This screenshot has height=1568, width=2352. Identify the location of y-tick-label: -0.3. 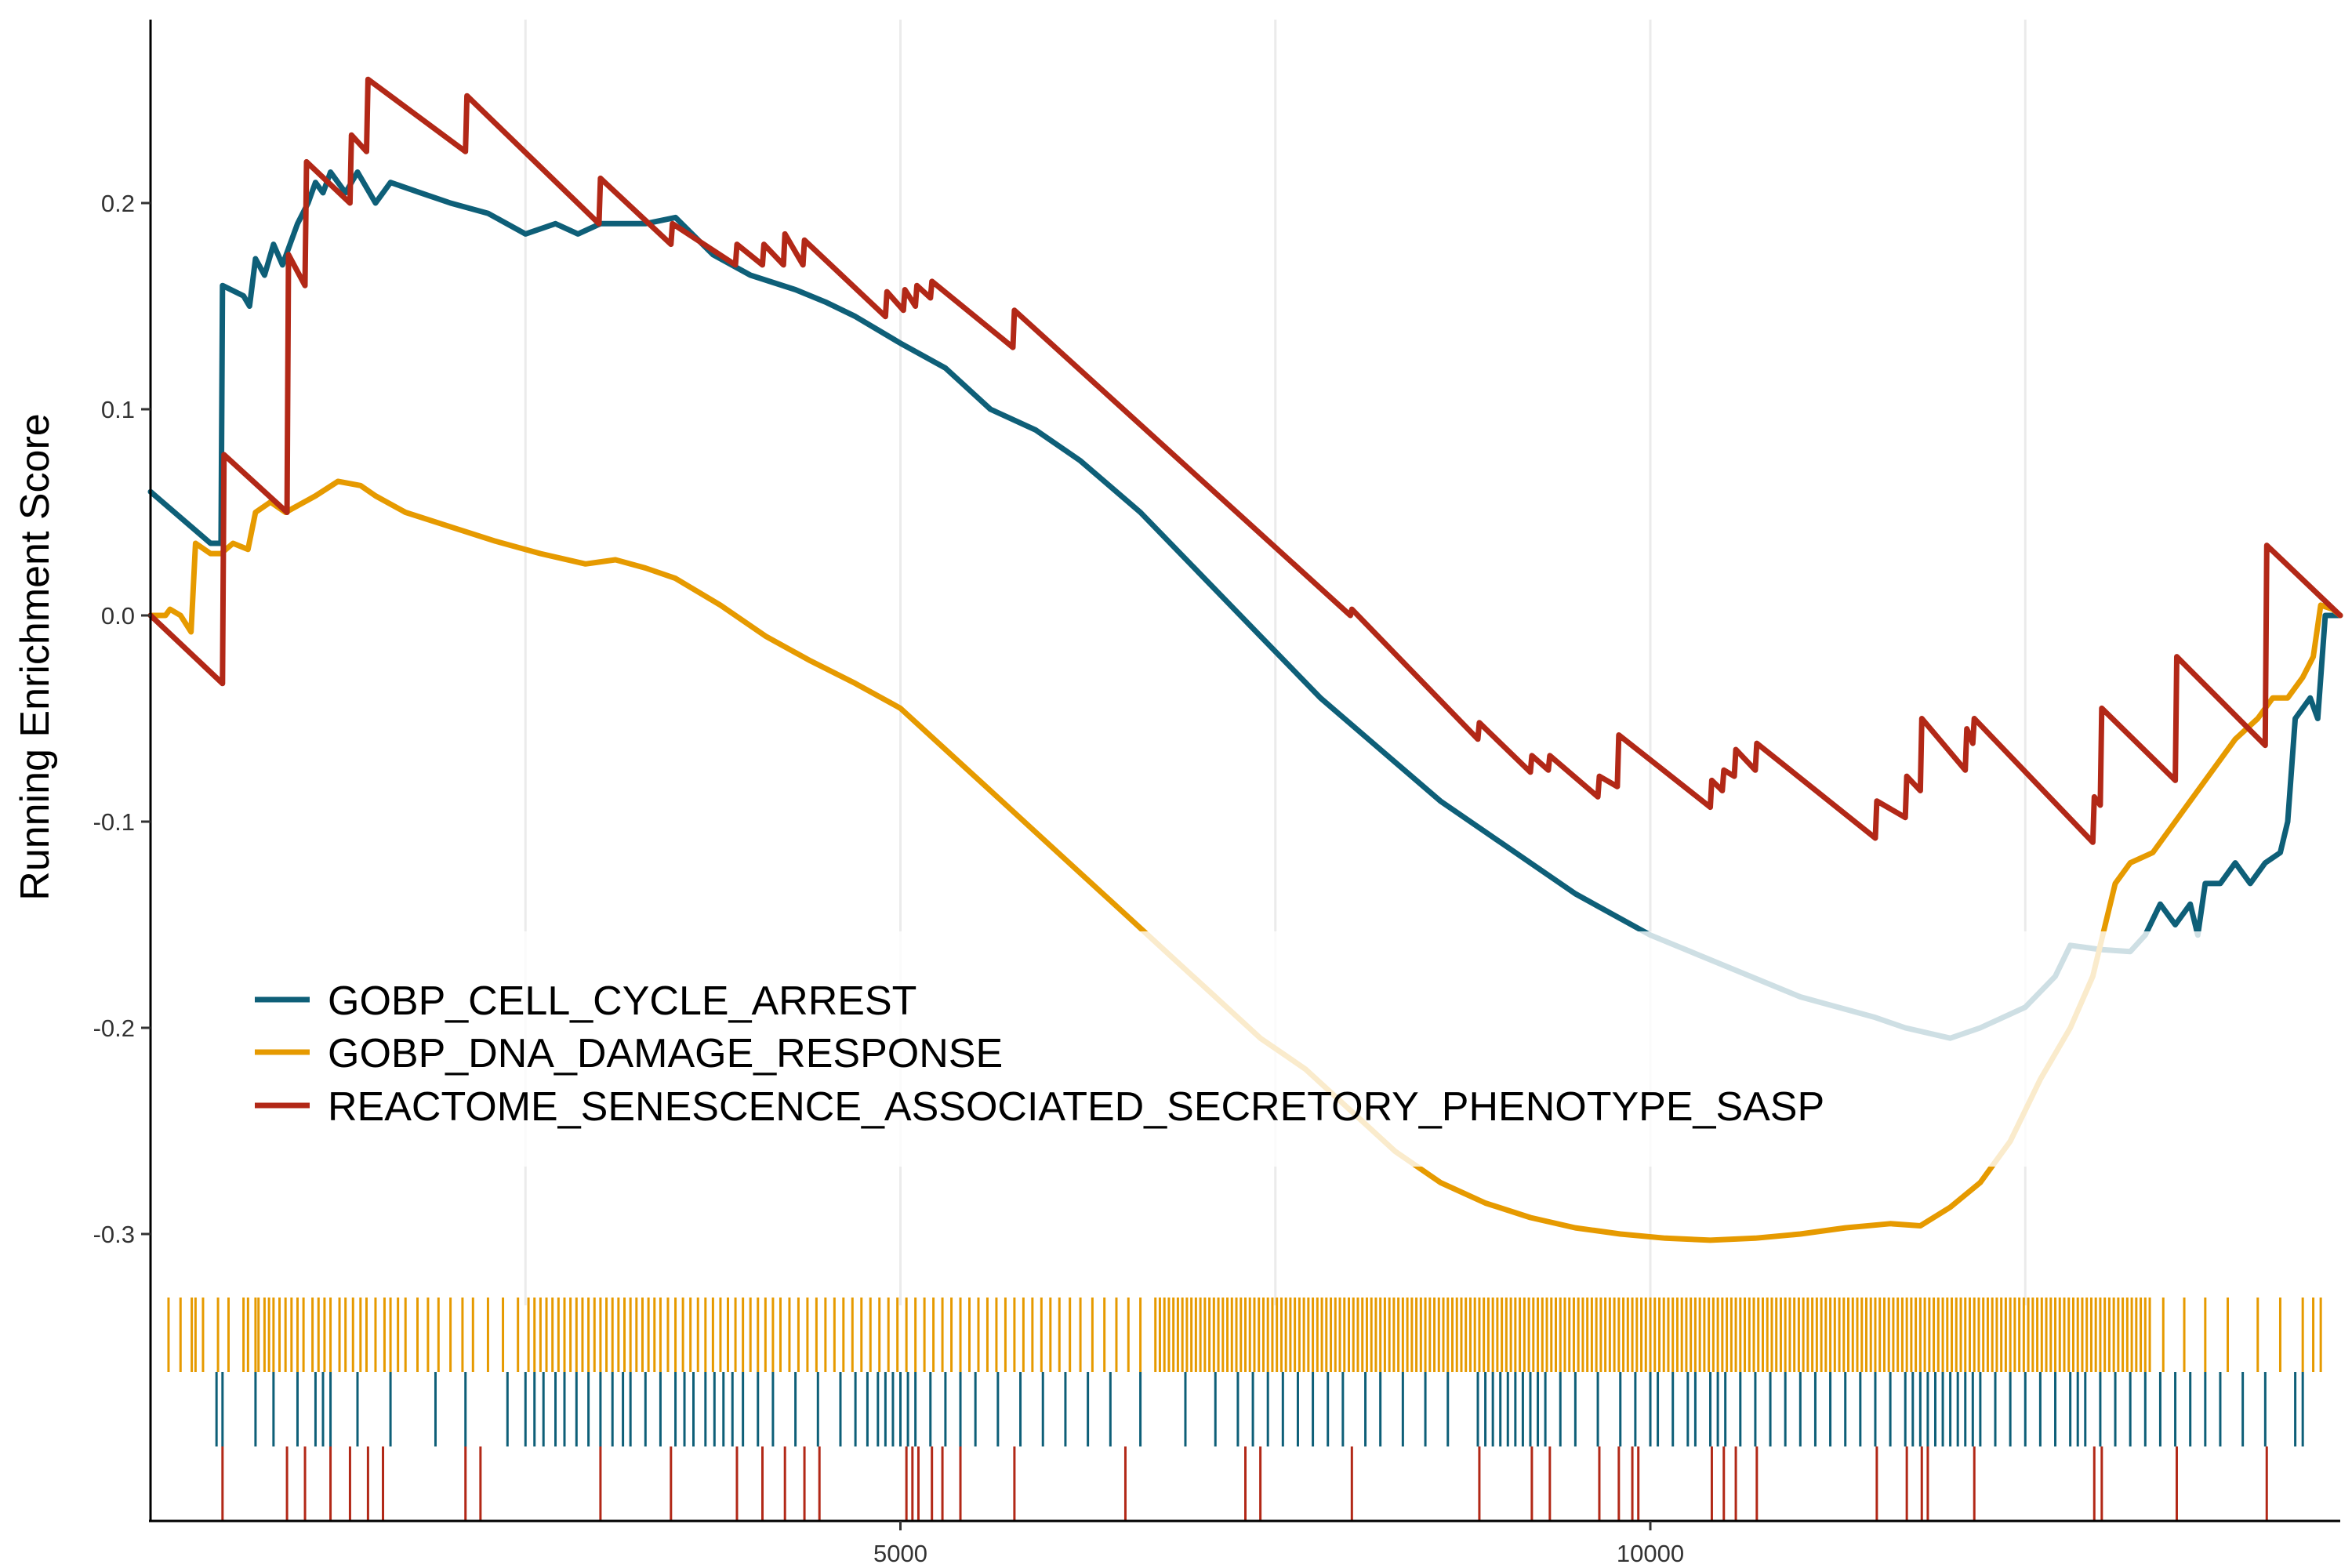
(114, 1234).